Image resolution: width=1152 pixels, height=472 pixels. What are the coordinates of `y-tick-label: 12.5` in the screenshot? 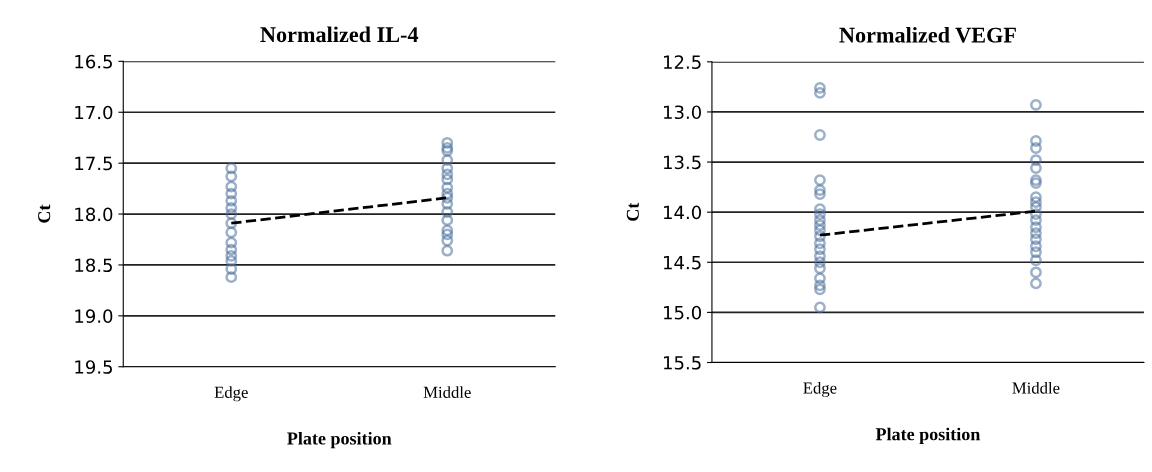 It's located at (682, 62).